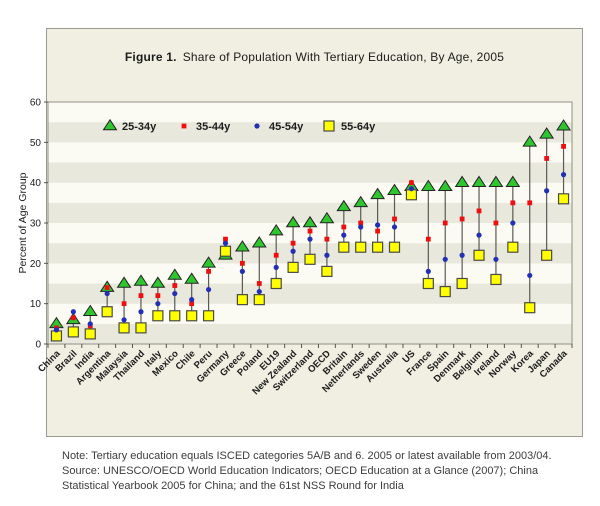 This screenshot has height=506, width=600. Describe the element at coordinates (23, 222) in the screenshot. I see `y-axis-title: Percent of Age Group` at that location.